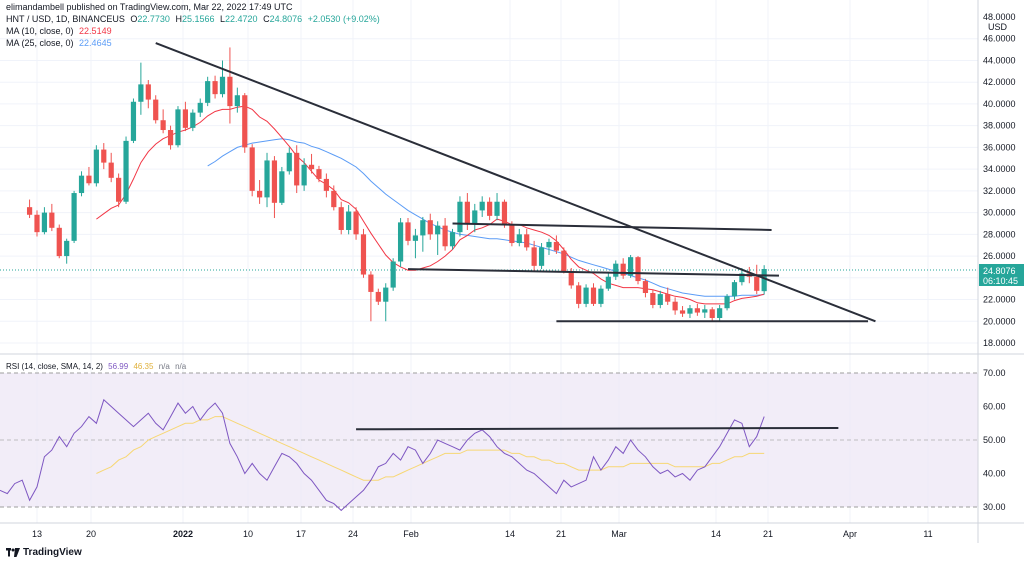 The width and height of the screenshot is (1024, 565). Describe the element at coordinates (999, 17) in the screenshot. I see `price-unit-top: 48.0000` at that location.